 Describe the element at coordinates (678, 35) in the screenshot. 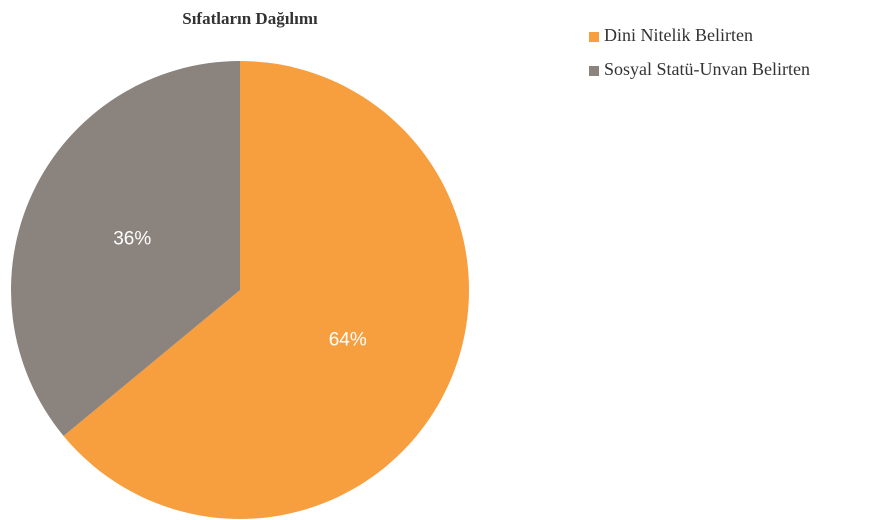

I see `legend-label: Dini Nitelik Belirten` at that location.